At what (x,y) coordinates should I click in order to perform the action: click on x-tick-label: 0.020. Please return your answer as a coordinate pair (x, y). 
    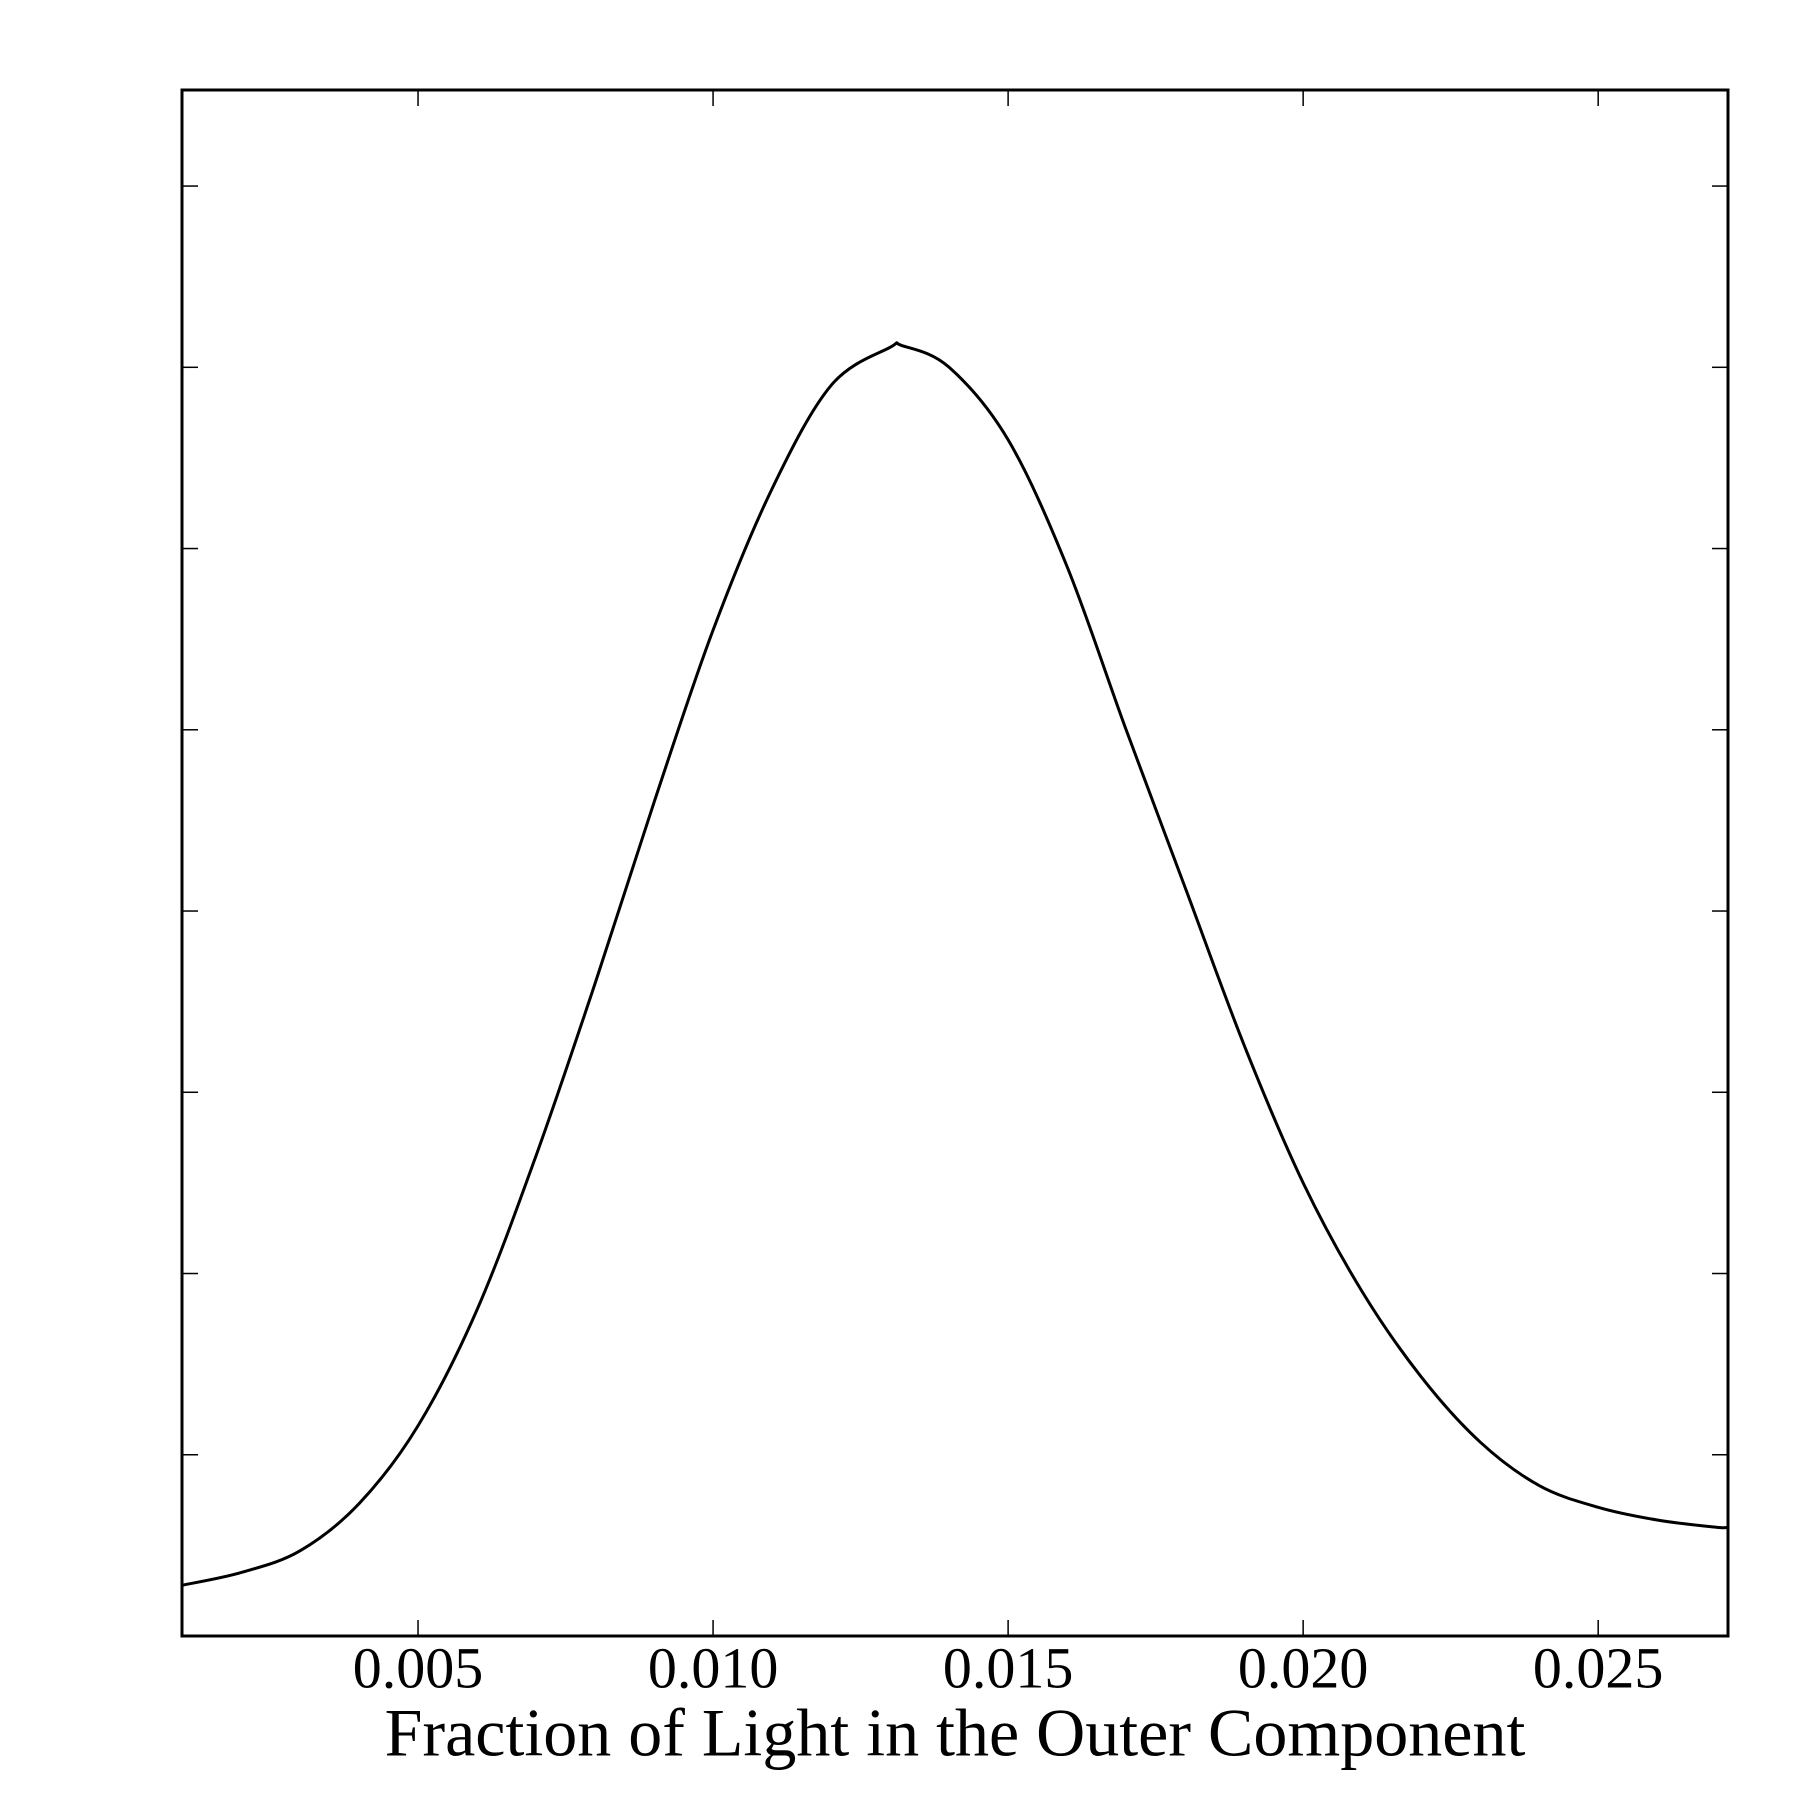
    Looking at the image, I should click on (1303, 1667).